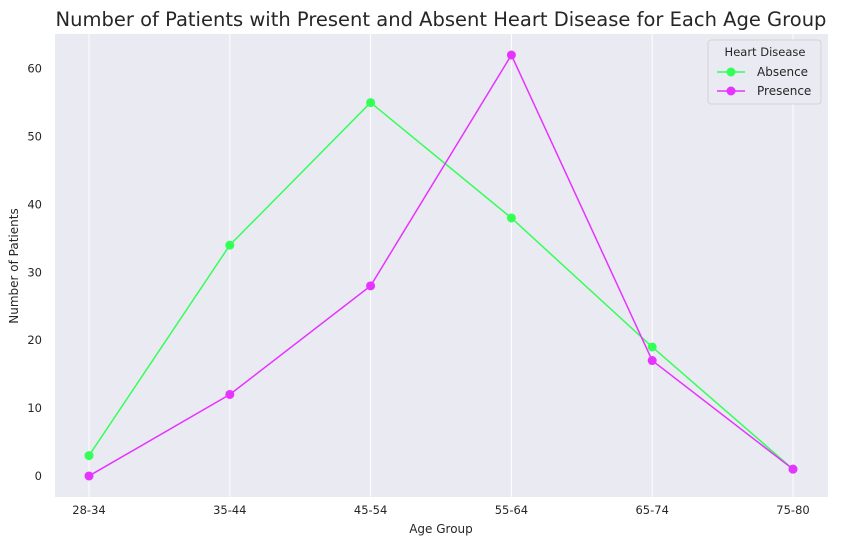 The width and height of the screenshot is (843, 545). What do you see at coordinates (34, 408) in the screenshot?
I see `y-tick-label-10: 10` at bounding box center [34, 408].